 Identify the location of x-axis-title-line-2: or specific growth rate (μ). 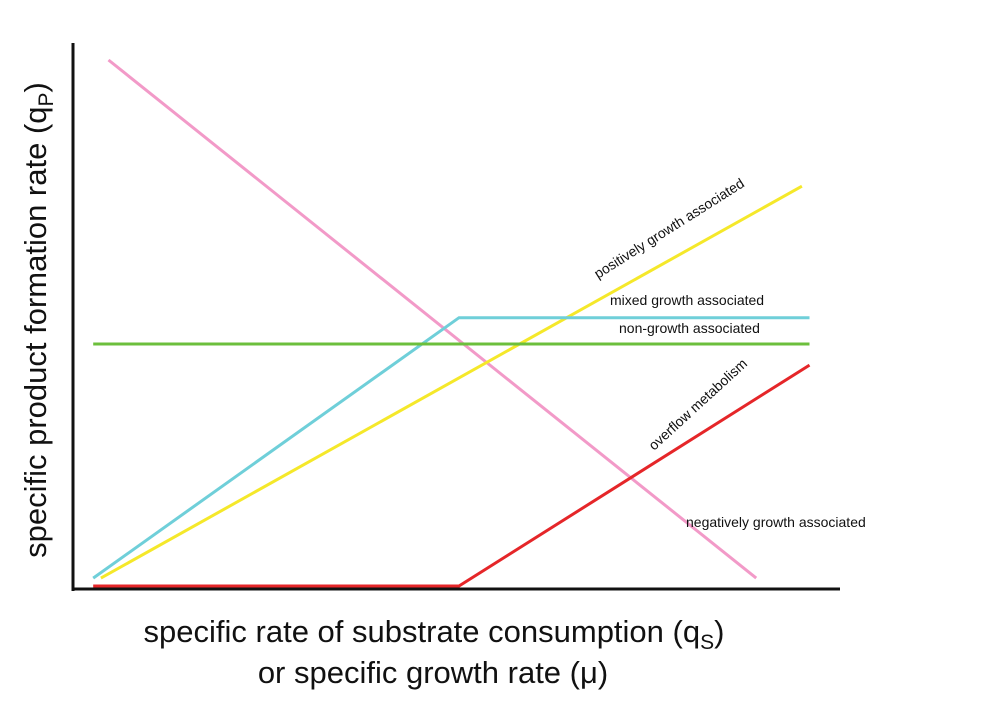
(433, 672).